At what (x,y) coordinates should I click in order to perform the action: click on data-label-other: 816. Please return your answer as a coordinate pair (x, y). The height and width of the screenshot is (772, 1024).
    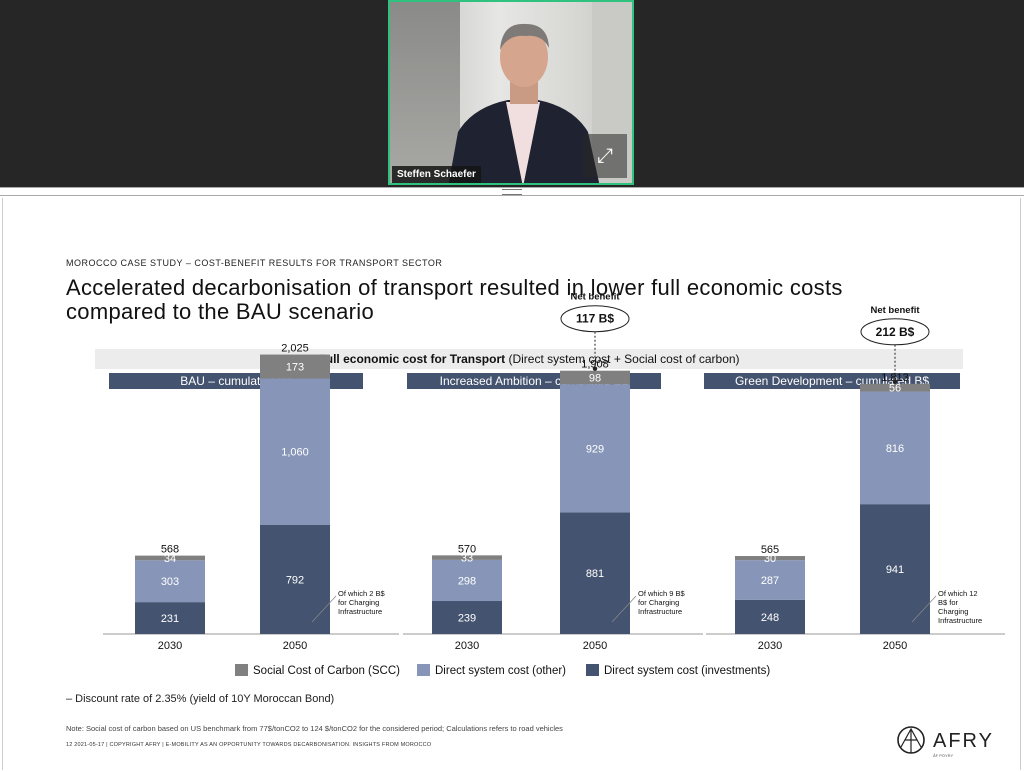
    Looking at the image, I should click on (895, 449).